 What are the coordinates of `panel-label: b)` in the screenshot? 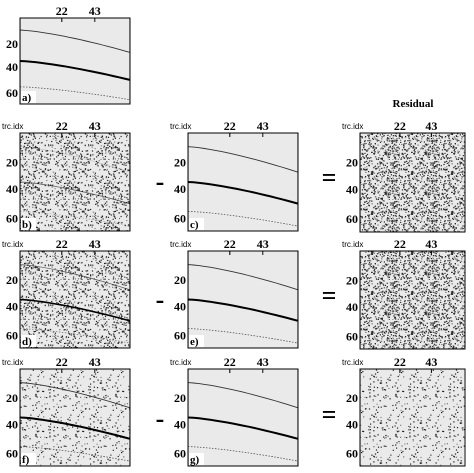 It's located at (27, 225).